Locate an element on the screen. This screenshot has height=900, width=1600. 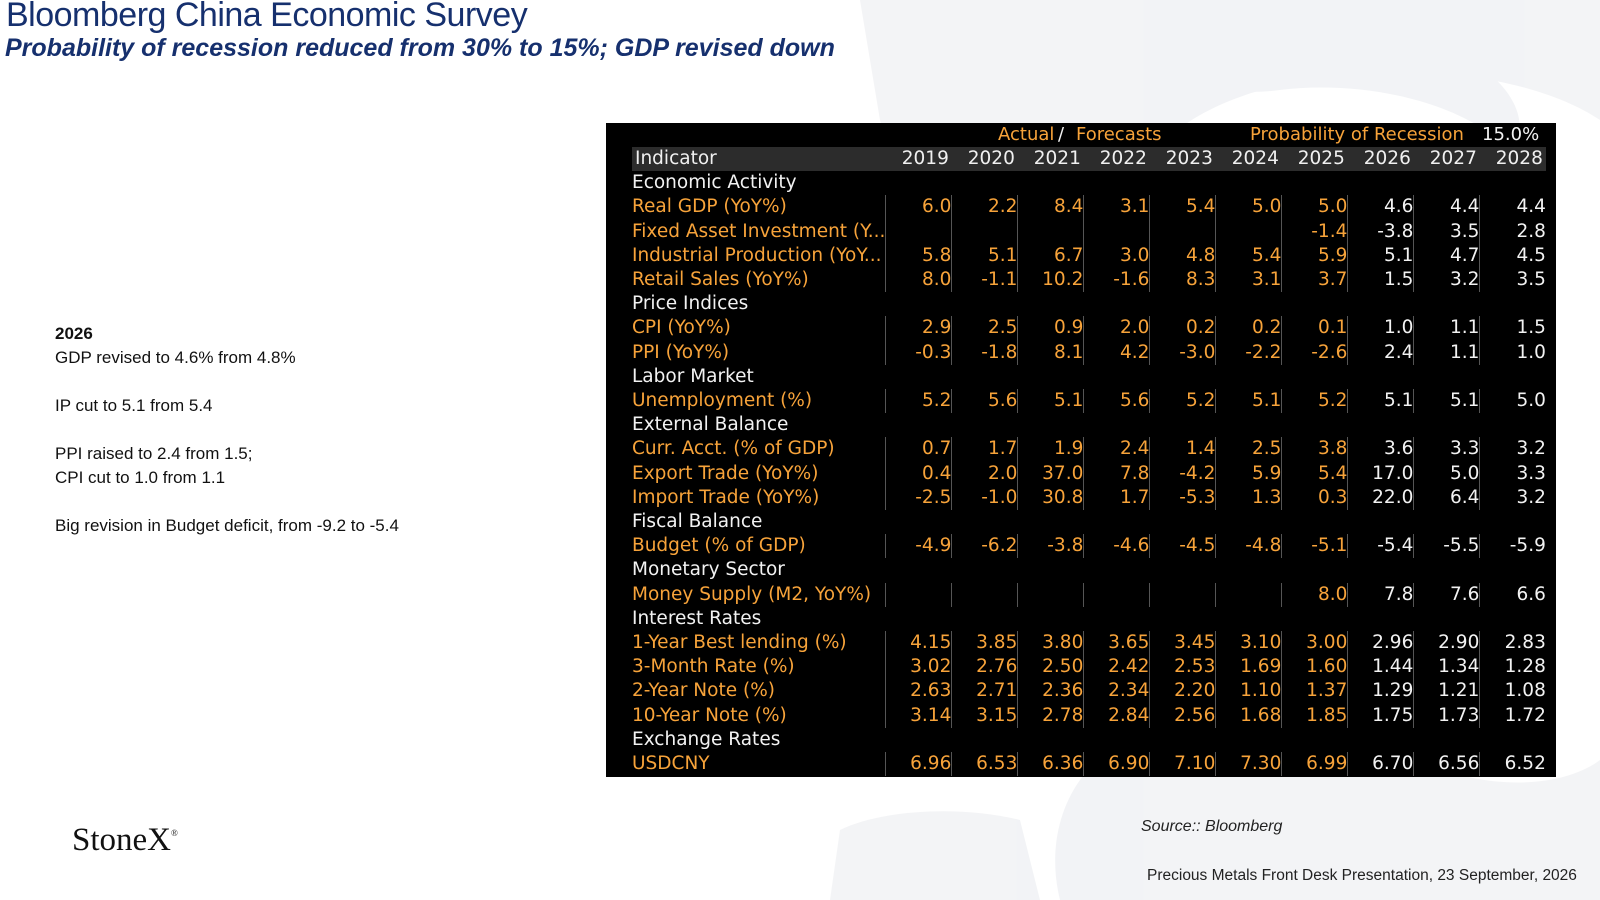
table-row: CPI (YoY%) 2.9 2.5 0.9 2.0 0.2 0.2 0.1 1.0 1.1 1.5 is located at coordinates (1089, 328).